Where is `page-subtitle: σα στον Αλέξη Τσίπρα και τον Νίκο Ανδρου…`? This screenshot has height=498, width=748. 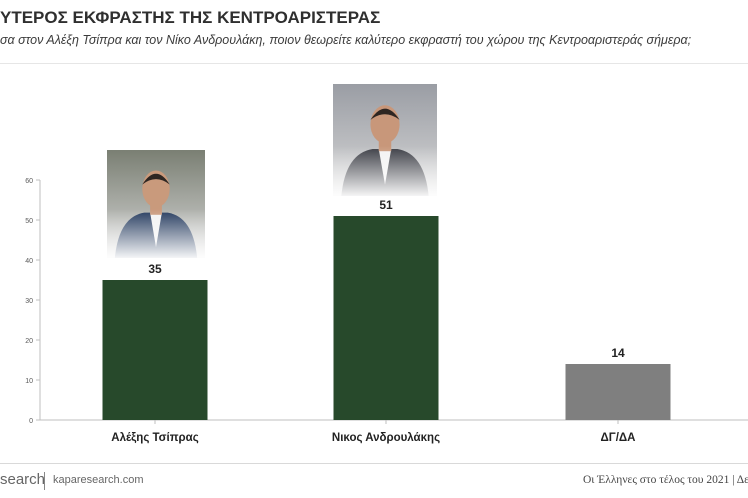 page-subtitle: σα στον Αλέξη Τσίπρα και τον Νίκο Ανδρου… is located at coordinates (346, 40).